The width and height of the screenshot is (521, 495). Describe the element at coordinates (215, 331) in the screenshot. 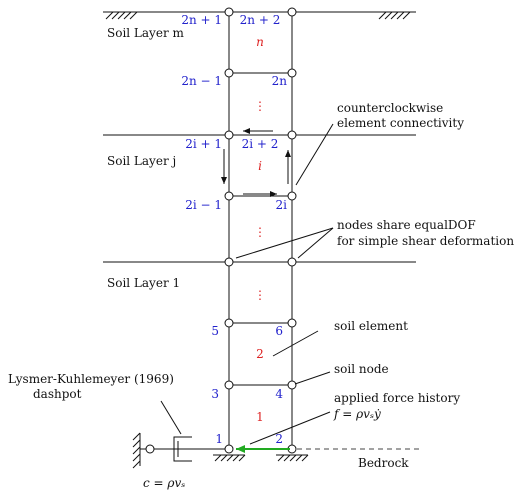

I see `node-label: 5` at that location.